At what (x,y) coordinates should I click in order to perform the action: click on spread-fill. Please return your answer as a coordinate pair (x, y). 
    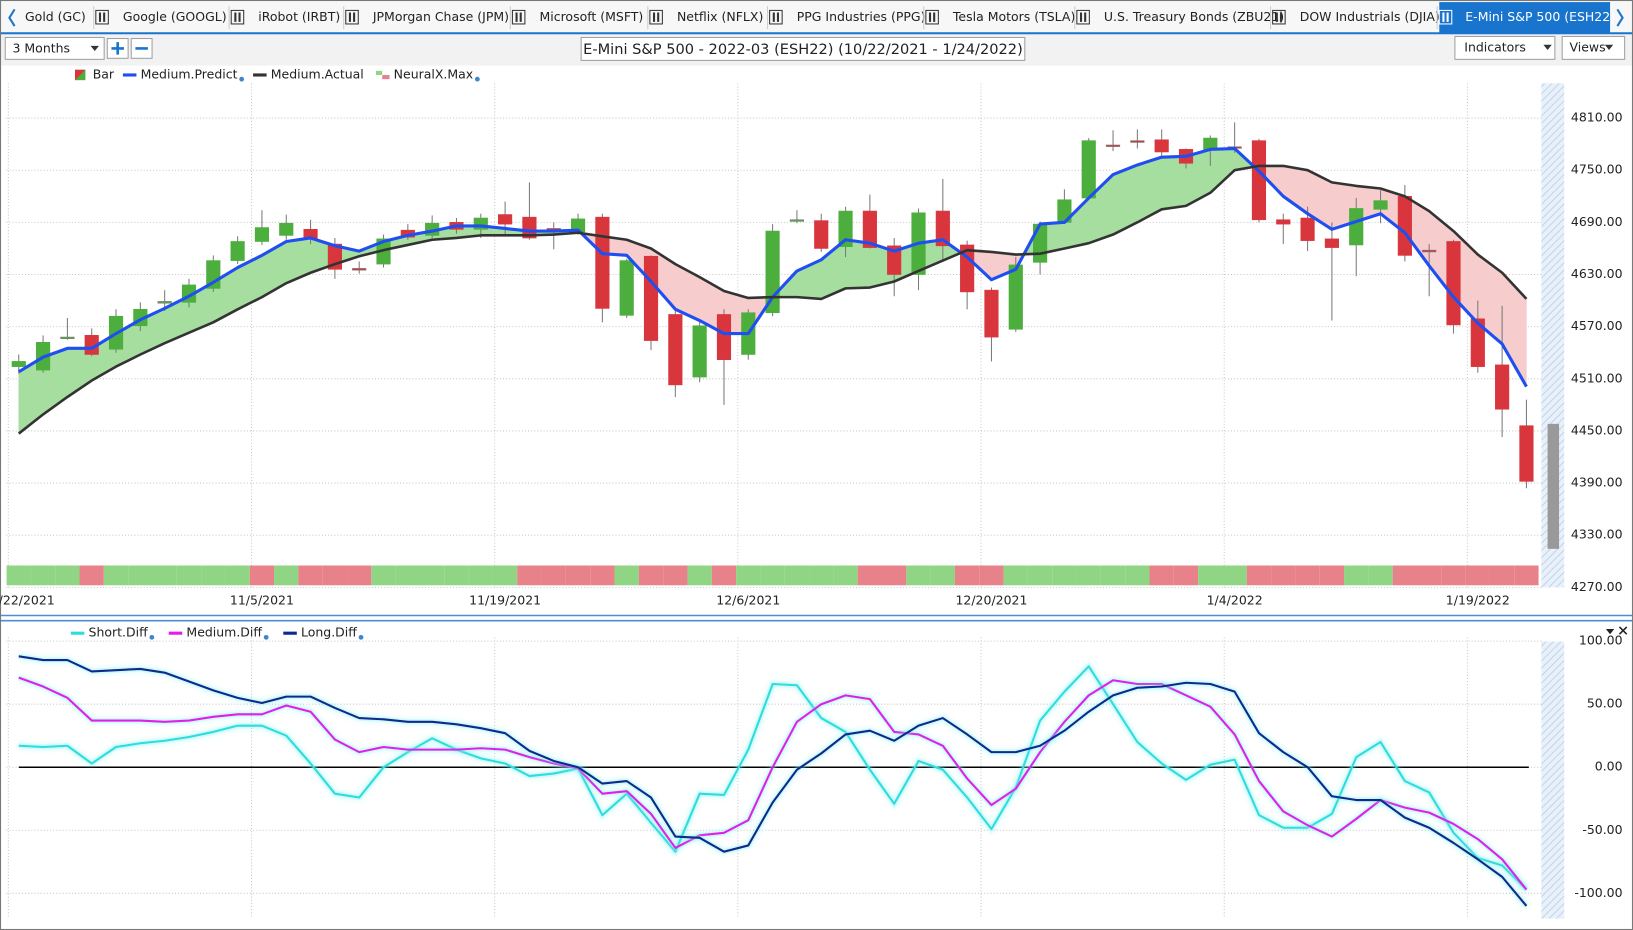
    Looking at the image, I should click on (1174, 183).